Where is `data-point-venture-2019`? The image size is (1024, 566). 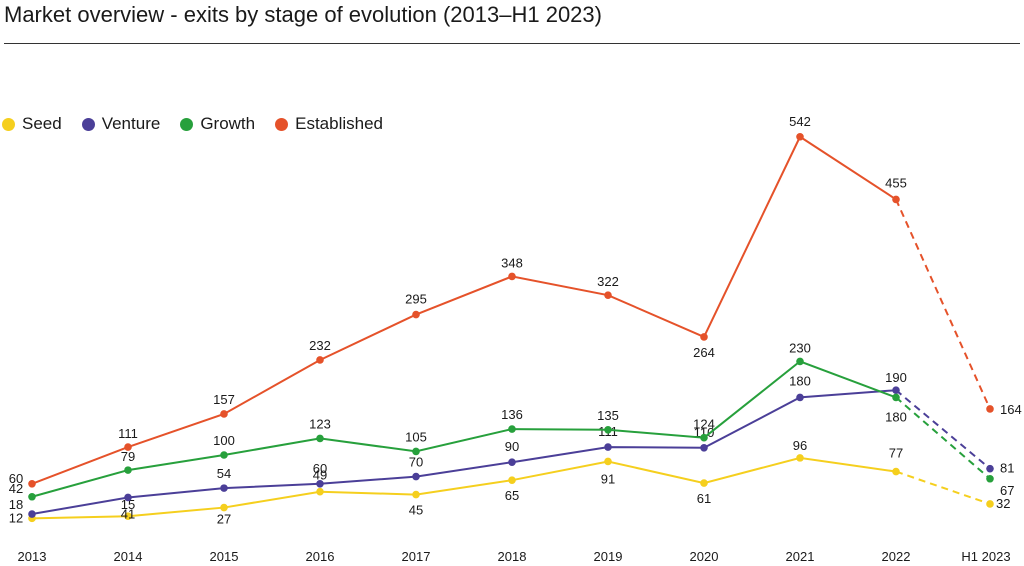 data-point-venture-2019 is located at coordinates (608, 447).